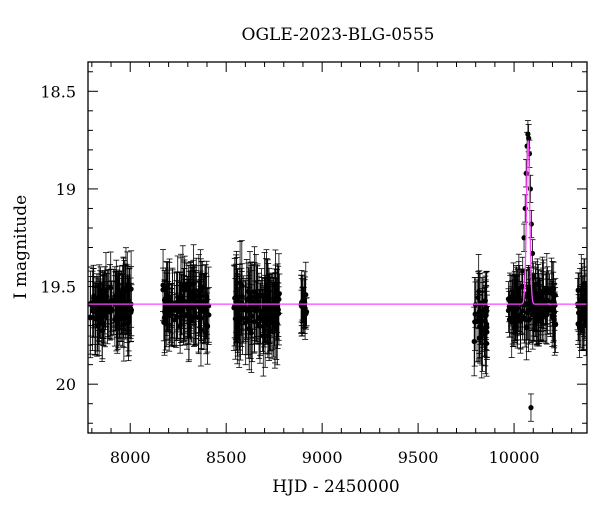  What do you see at coordinates (58, 91) in the screenshot?
I see `y-tick-label: 18.5` at bounding box center [58, 91].